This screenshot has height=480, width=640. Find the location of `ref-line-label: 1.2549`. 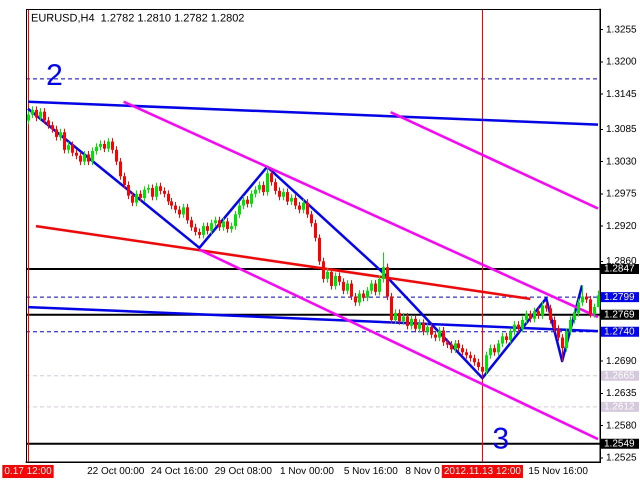

ref-line-label: 1.2549 is located at coordinates (620, 444).